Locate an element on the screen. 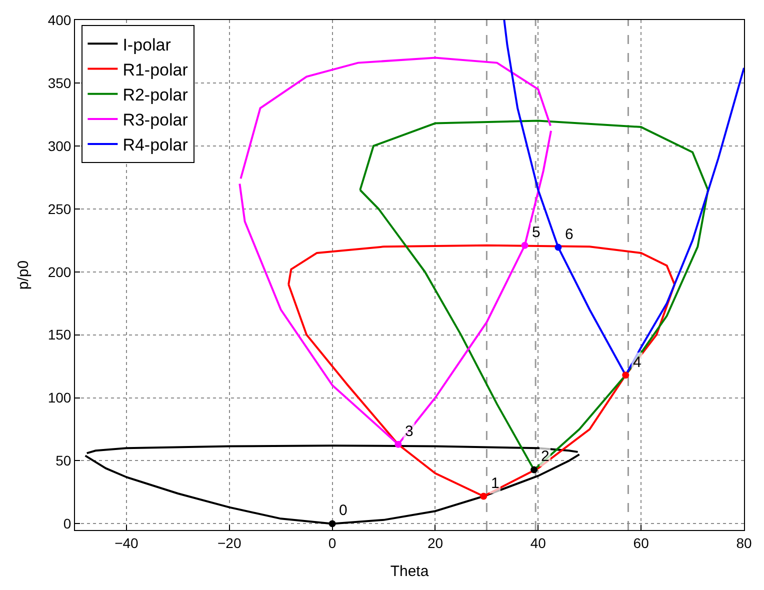 This screenshot has width=764, height=590. x-tick-label: −20 is located at coordinates (230, 542).